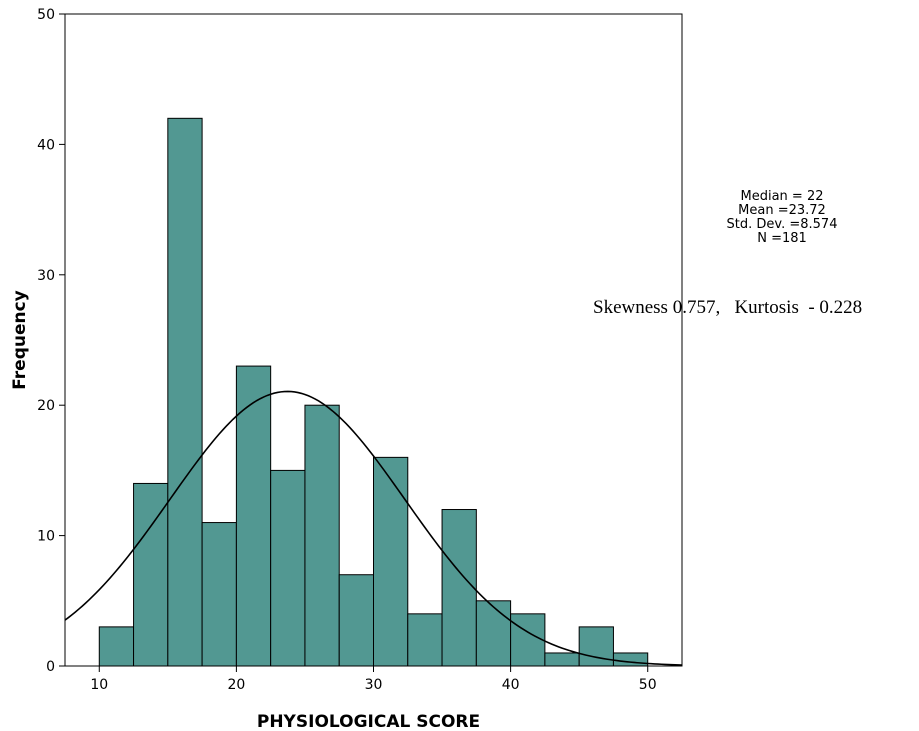 The height and width of the screenshot is (731, 919). I want to click on mean-stat: Mean =23.72, so click(782, 211).